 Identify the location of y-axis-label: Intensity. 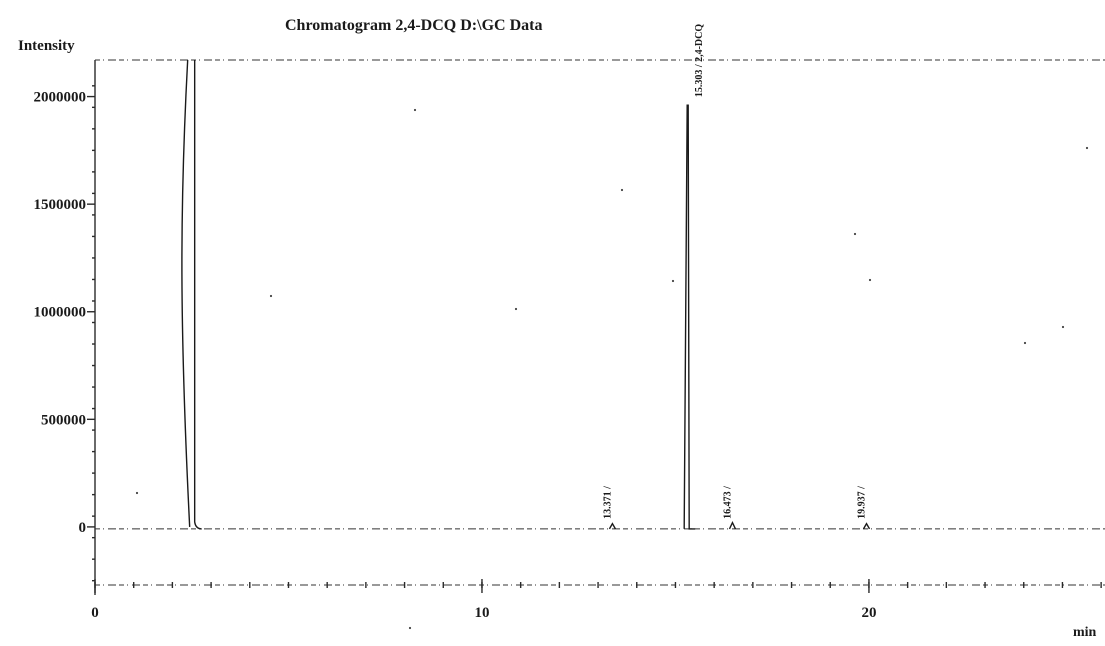
(46, 46).